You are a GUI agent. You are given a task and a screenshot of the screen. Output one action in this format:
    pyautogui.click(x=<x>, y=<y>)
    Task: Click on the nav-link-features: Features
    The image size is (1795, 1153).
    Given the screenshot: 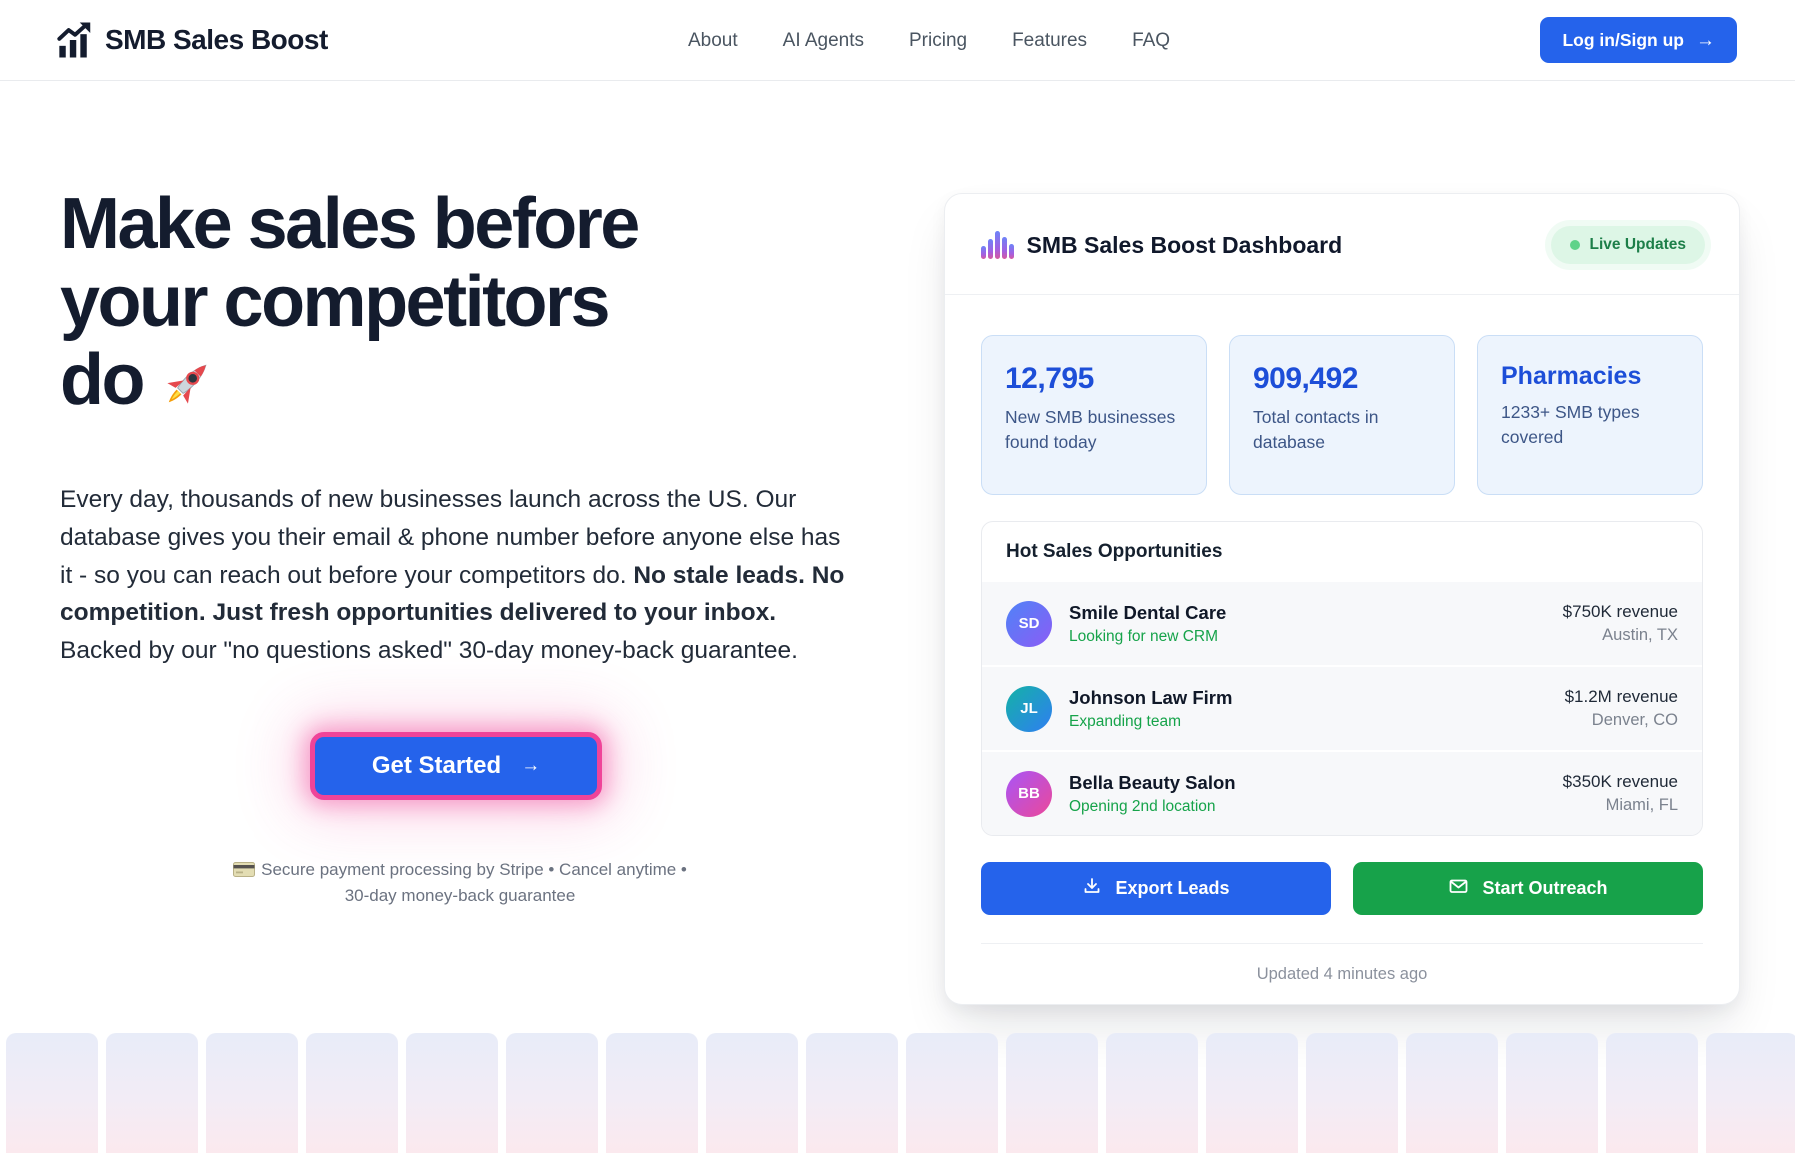 What is the action you would take?
    pyautogui.click(x=1050, y=40)
    